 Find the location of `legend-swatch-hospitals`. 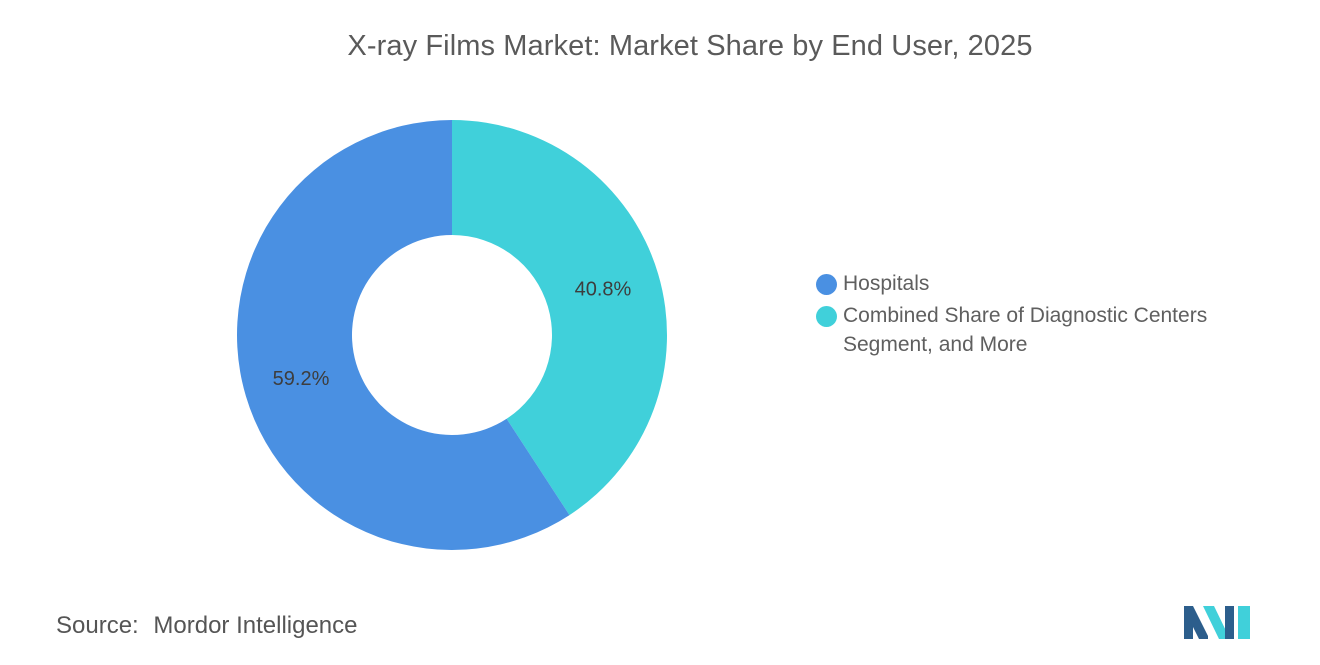

legend-swatch-hospitals is located at coordinates (826, 284).